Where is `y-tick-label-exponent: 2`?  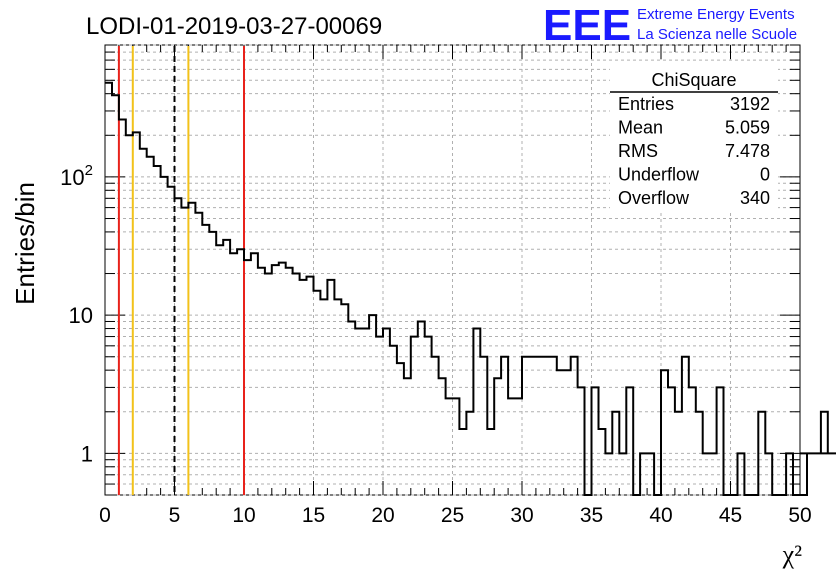 y-tick-label-exponent: 2 is located at coordinates (89, 170).